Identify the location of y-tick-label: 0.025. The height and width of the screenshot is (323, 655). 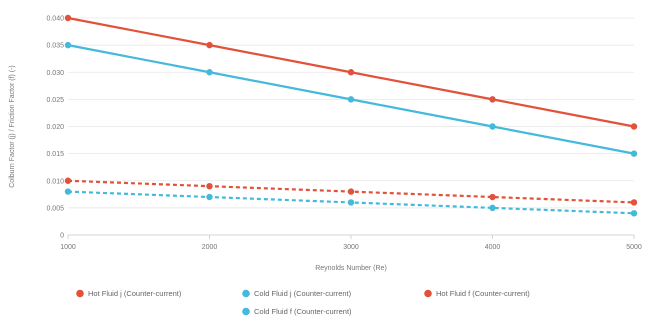
(55, 100).